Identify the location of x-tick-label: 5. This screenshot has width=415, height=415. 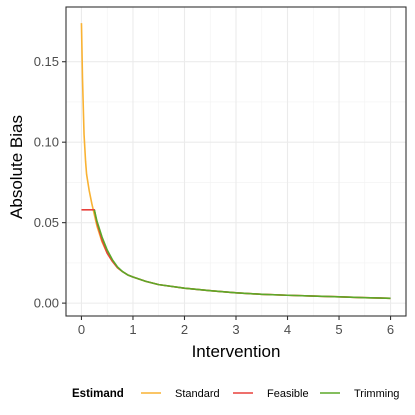
(338, 329).